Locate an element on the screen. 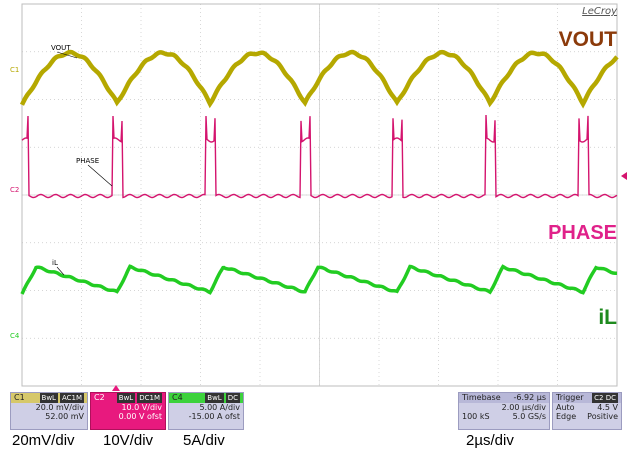  c4-offset: -15.00 A ofst is located at coordinates (214, 416).